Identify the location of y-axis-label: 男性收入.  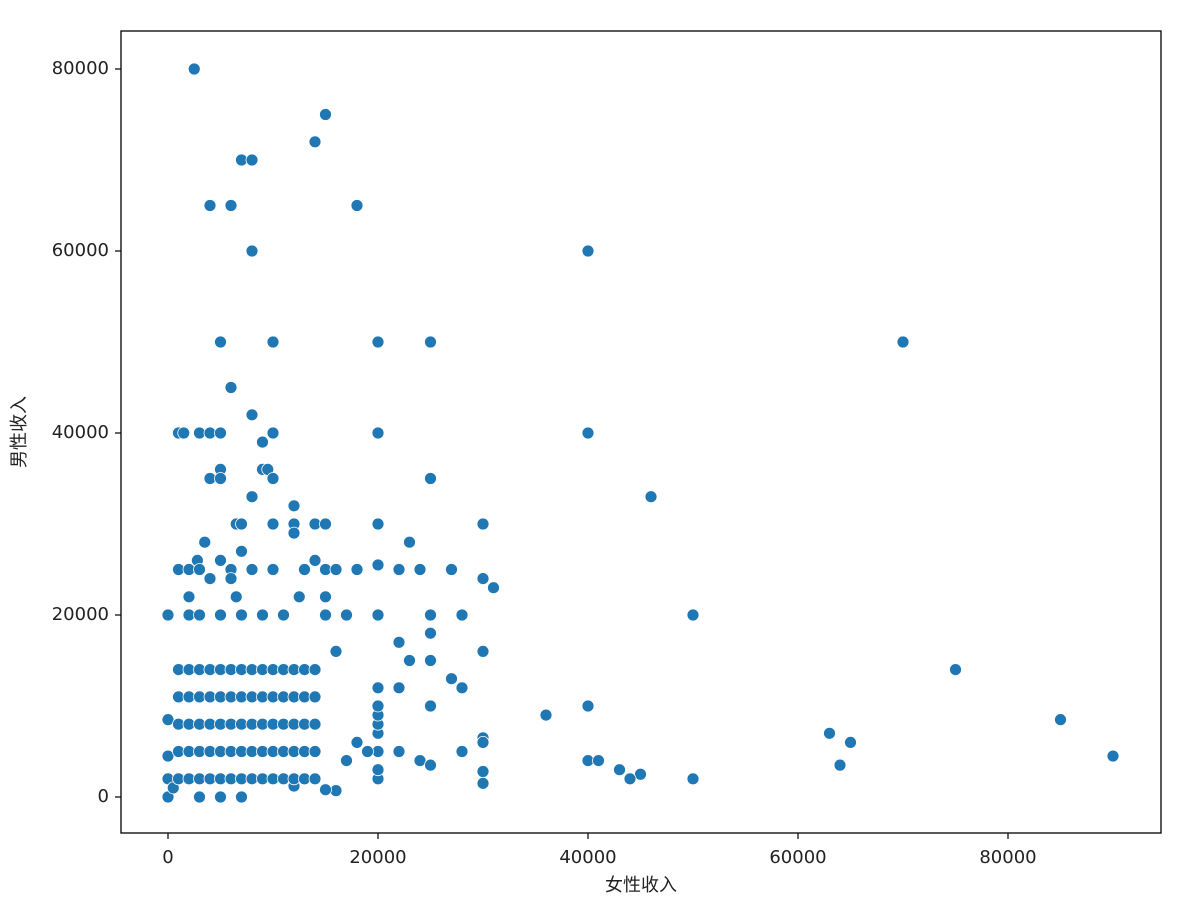
(19, 432).